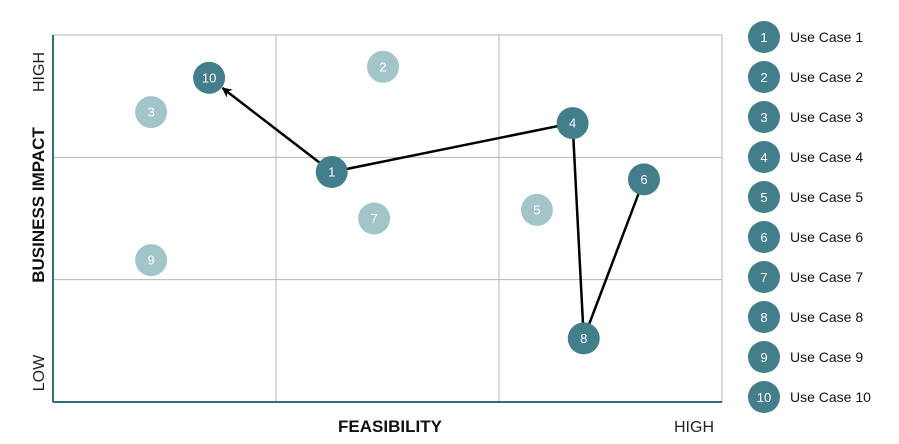 The height and width of the screenshot is (444, 899). I want to click on legend-marker: 9, so click(764, 357).